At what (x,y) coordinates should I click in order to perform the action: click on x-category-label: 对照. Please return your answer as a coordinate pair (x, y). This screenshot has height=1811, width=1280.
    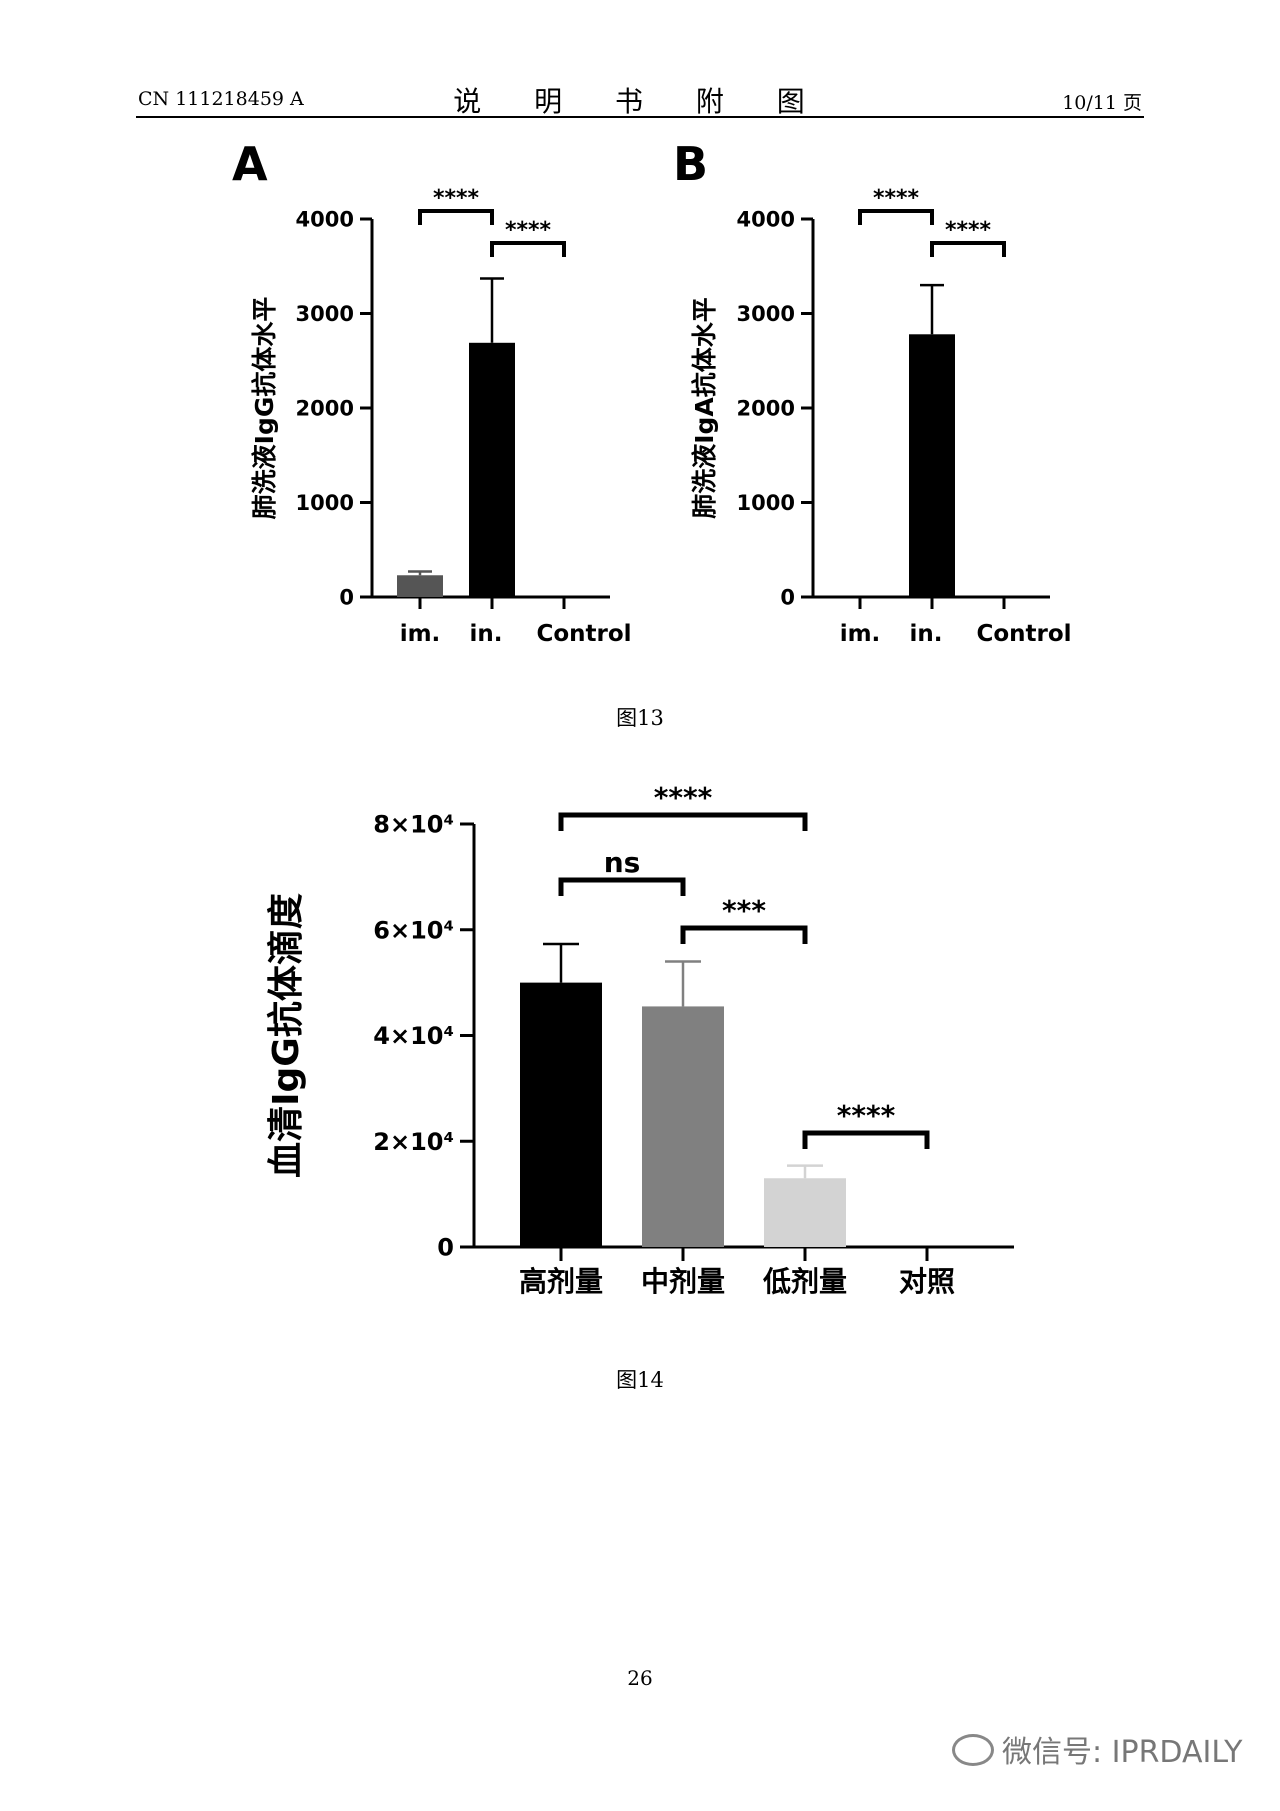
    Looking at the image, I should click on (927, 1281).